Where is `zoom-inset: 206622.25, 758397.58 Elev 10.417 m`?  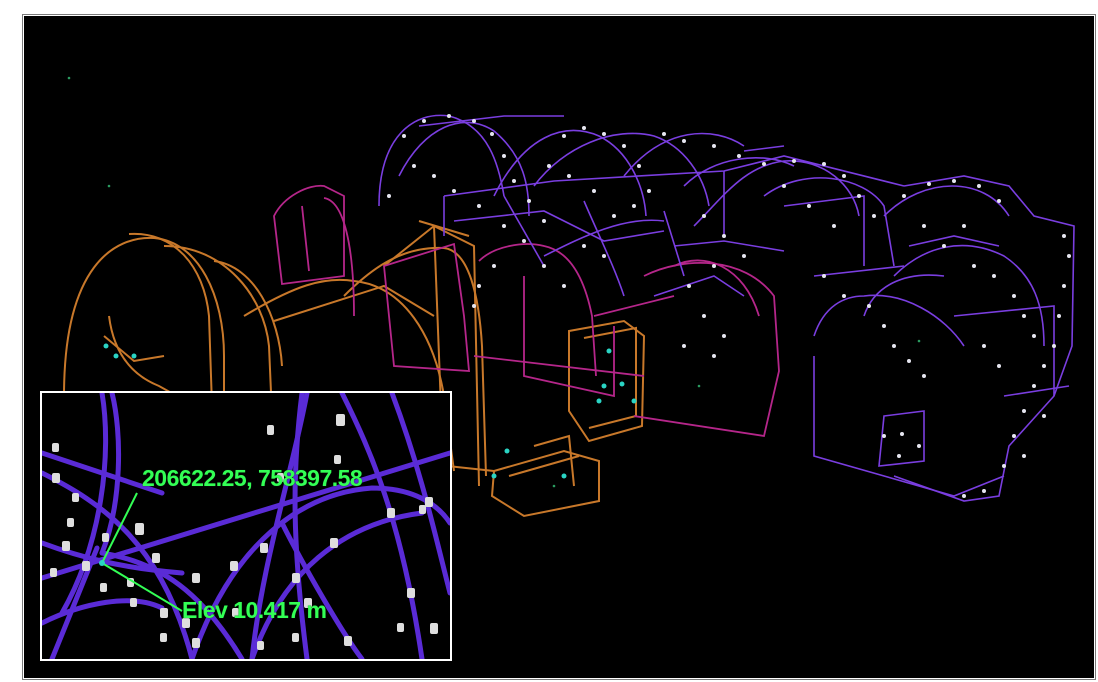 zoom-inset: 206622.25, 758397.58 Elev 10.417 m is located at coordinates (246, 526).